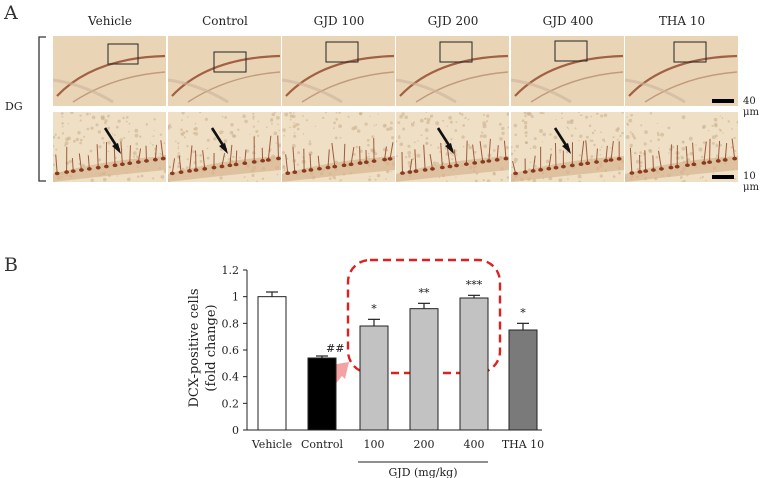 The height and width of the screenshot is (478, 773). Describe the element at coordinates (225, 21) in the screenshot. I see `column-label-1: Control` at that location.